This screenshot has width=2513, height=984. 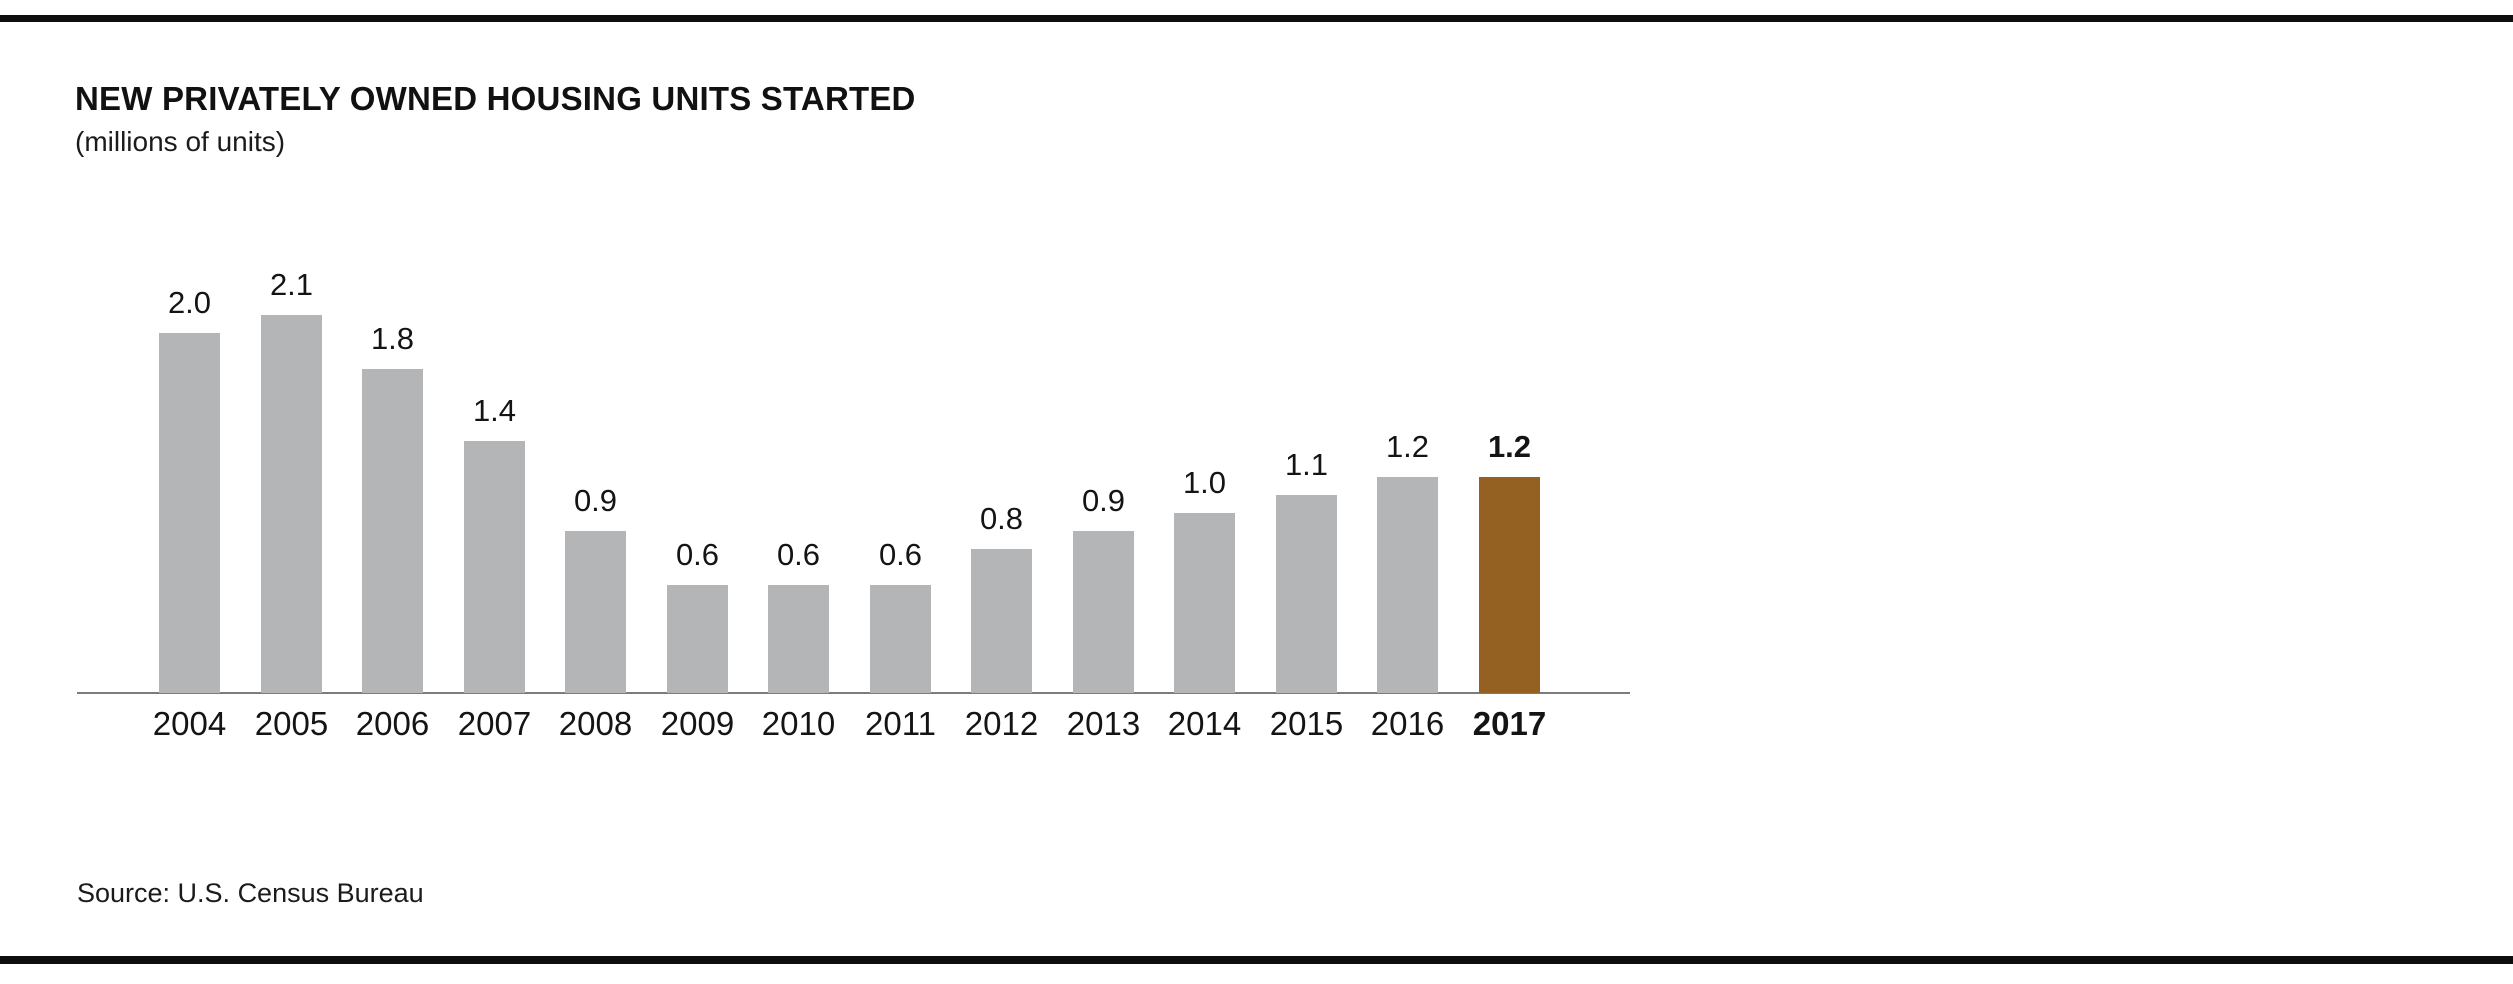 What do you see at coordinates (1103, 723) in the screenshot?
I see `bar-year-label: 2013` at bounding box center [1103, 723].